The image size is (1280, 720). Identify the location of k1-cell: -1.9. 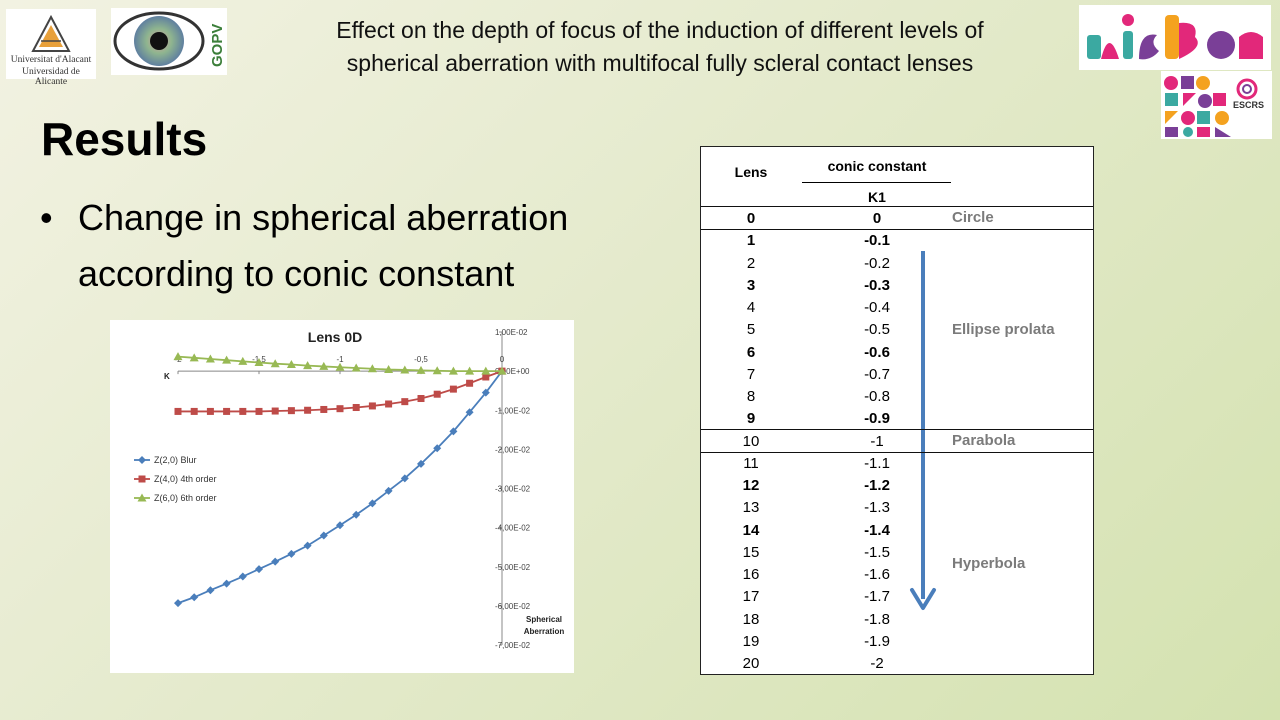
(877, 641).